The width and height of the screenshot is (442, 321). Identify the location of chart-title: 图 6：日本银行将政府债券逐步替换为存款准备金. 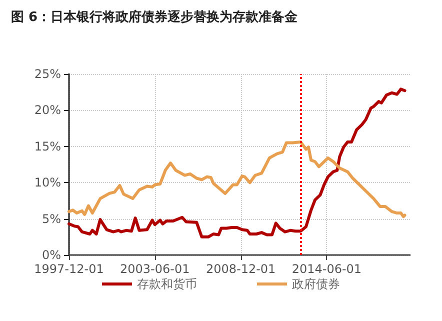
(155, 17).